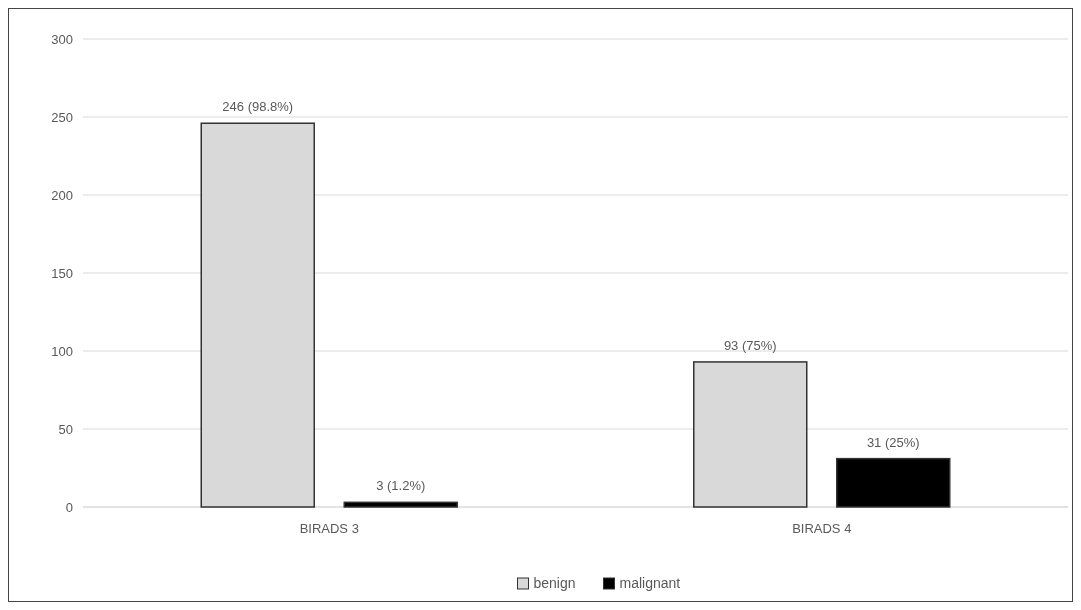 This screenshot has width=1081, height=610. Describe the element at coordinates (258, 107) in the screenshot. I see `data-label: 246 (98.8%)` at that location.